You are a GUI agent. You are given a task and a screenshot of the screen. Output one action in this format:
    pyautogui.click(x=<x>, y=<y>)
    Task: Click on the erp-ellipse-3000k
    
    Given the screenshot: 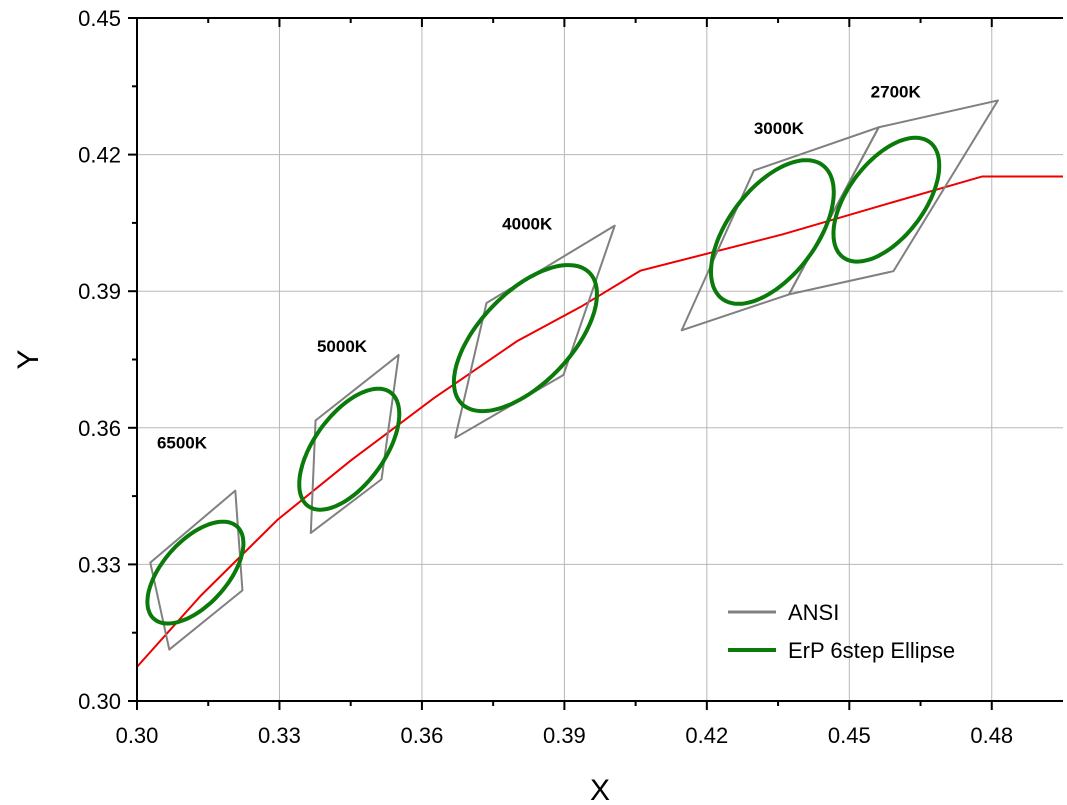 What is the action you would take?
    pyautogui.click(x=772, y=232)
    